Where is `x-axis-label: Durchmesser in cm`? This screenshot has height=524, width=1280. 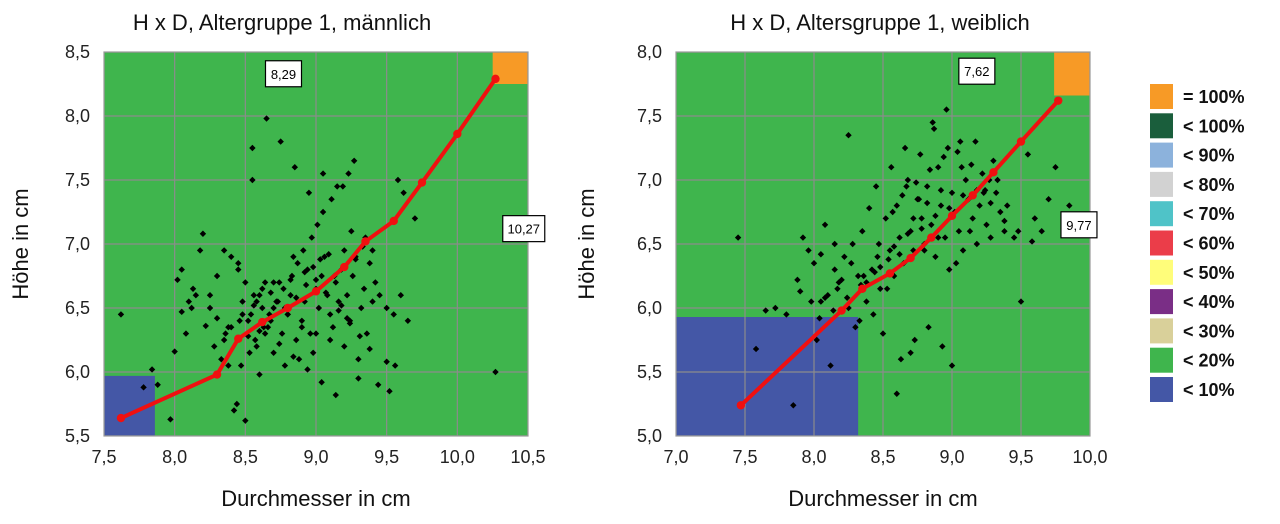 x-axis-label: Durchmesser in cm is located at coordinates (882, 498).